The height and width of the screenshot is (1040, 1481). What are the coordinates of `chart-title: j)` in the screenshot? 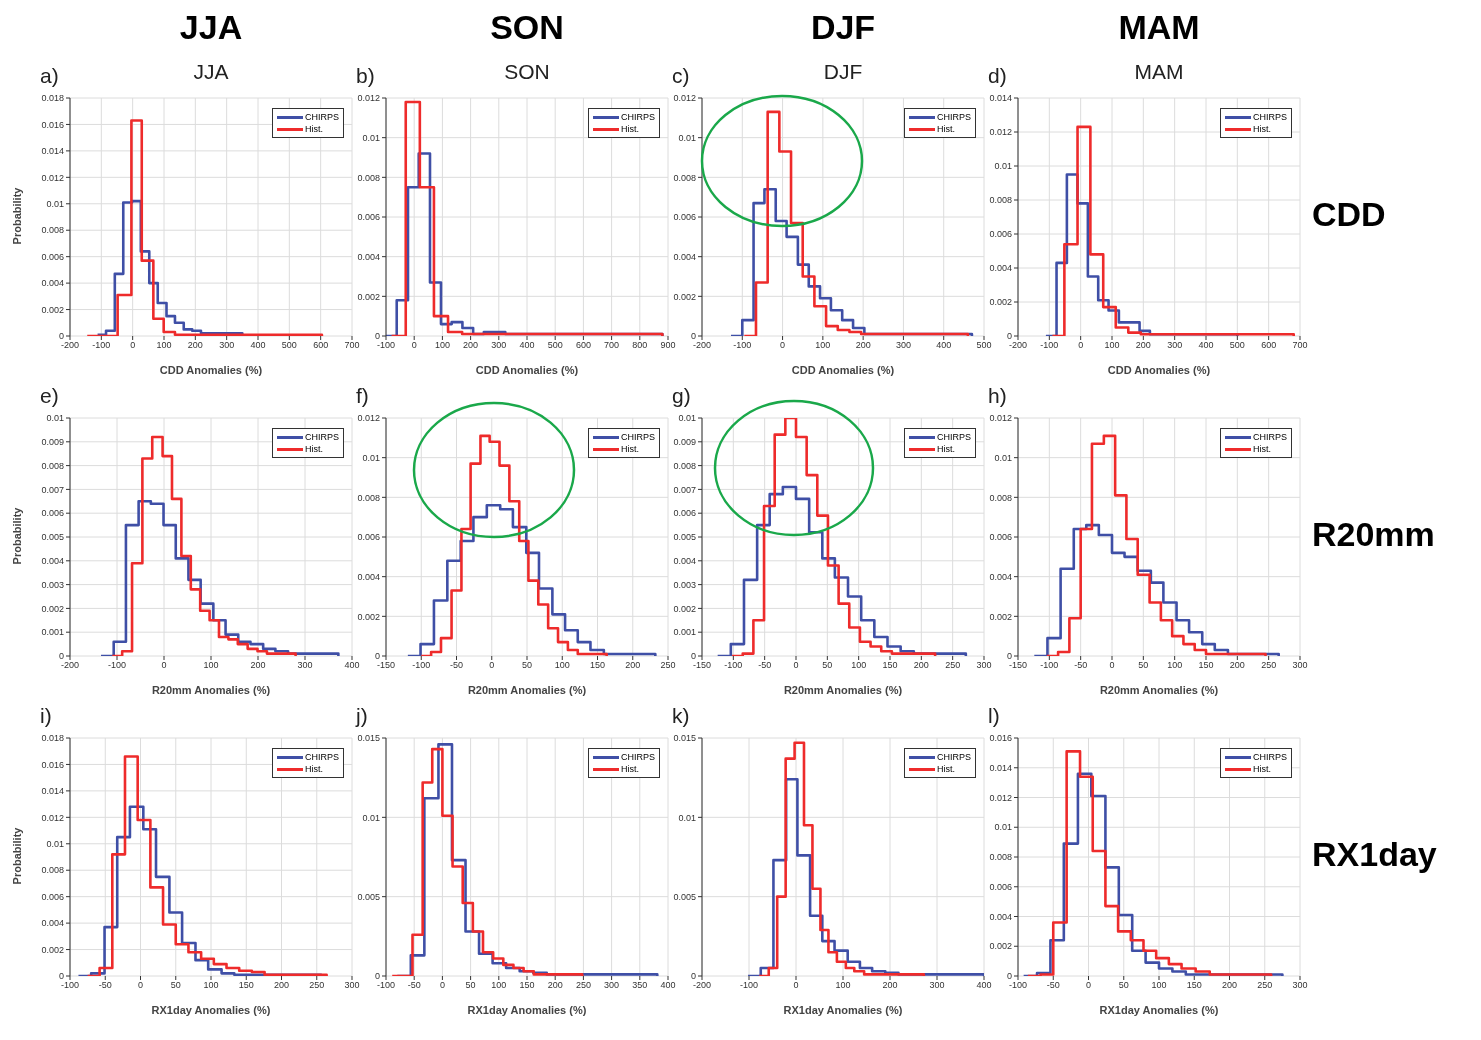 It's located at (362, 716).